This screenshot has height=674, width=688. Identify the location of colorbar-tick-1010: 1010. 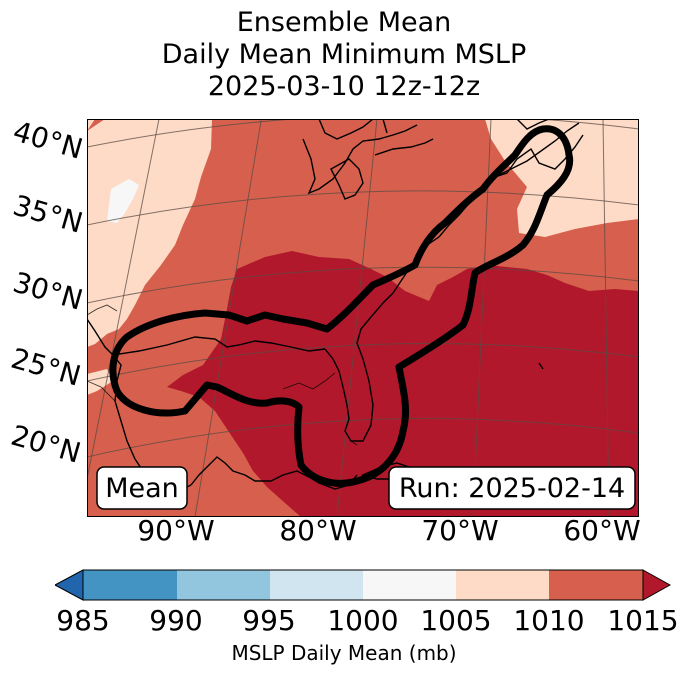
(549, 620).